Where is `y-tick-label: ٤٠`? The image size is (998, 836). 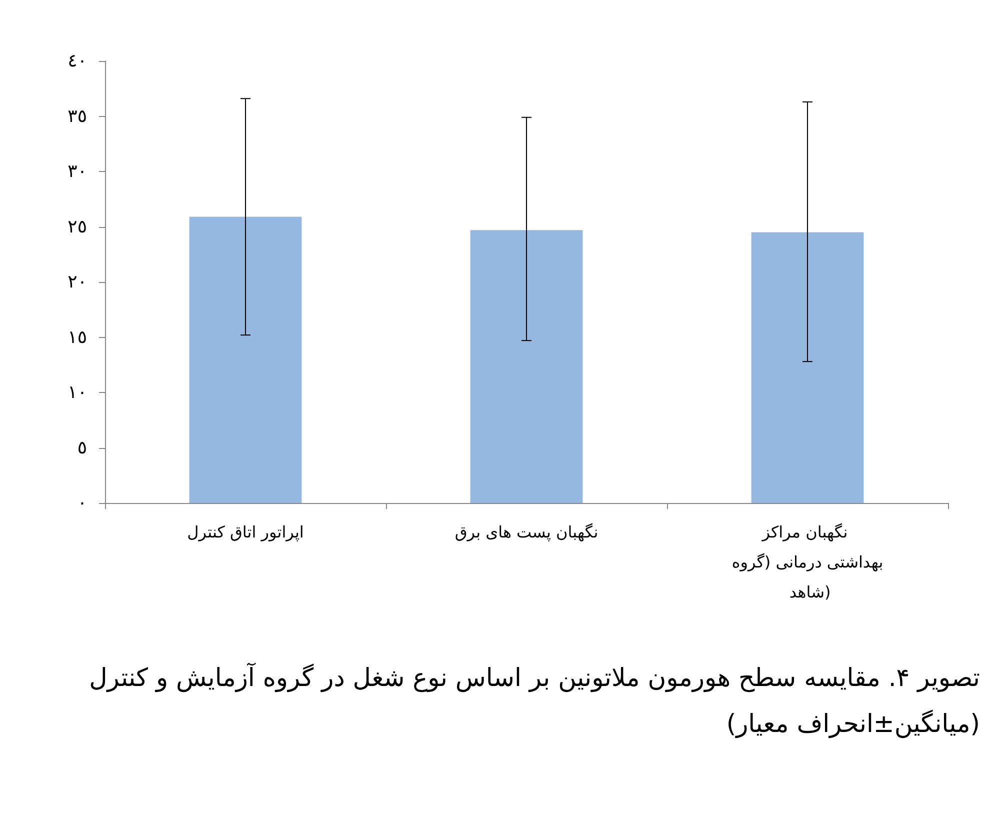 y-tick-label: ٤٠ is located at coordinates (77, 61).